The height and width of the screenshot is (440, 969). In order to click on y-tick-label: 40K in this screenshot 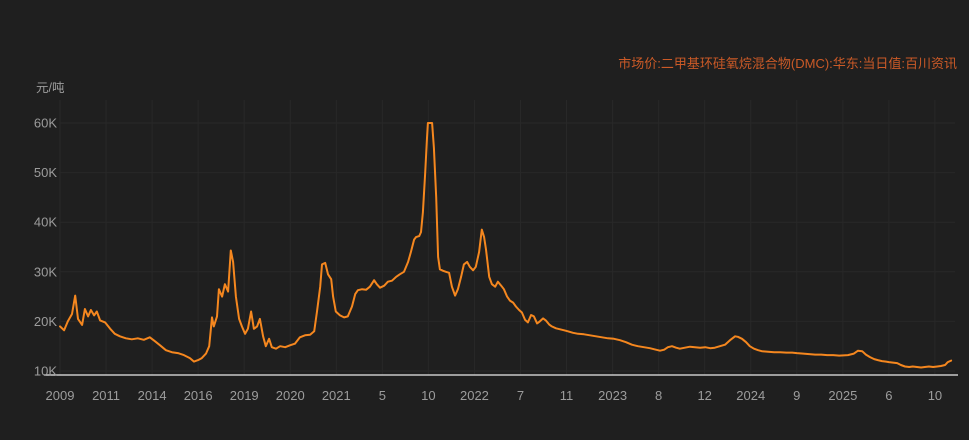, I will do `click(45, 222)`.